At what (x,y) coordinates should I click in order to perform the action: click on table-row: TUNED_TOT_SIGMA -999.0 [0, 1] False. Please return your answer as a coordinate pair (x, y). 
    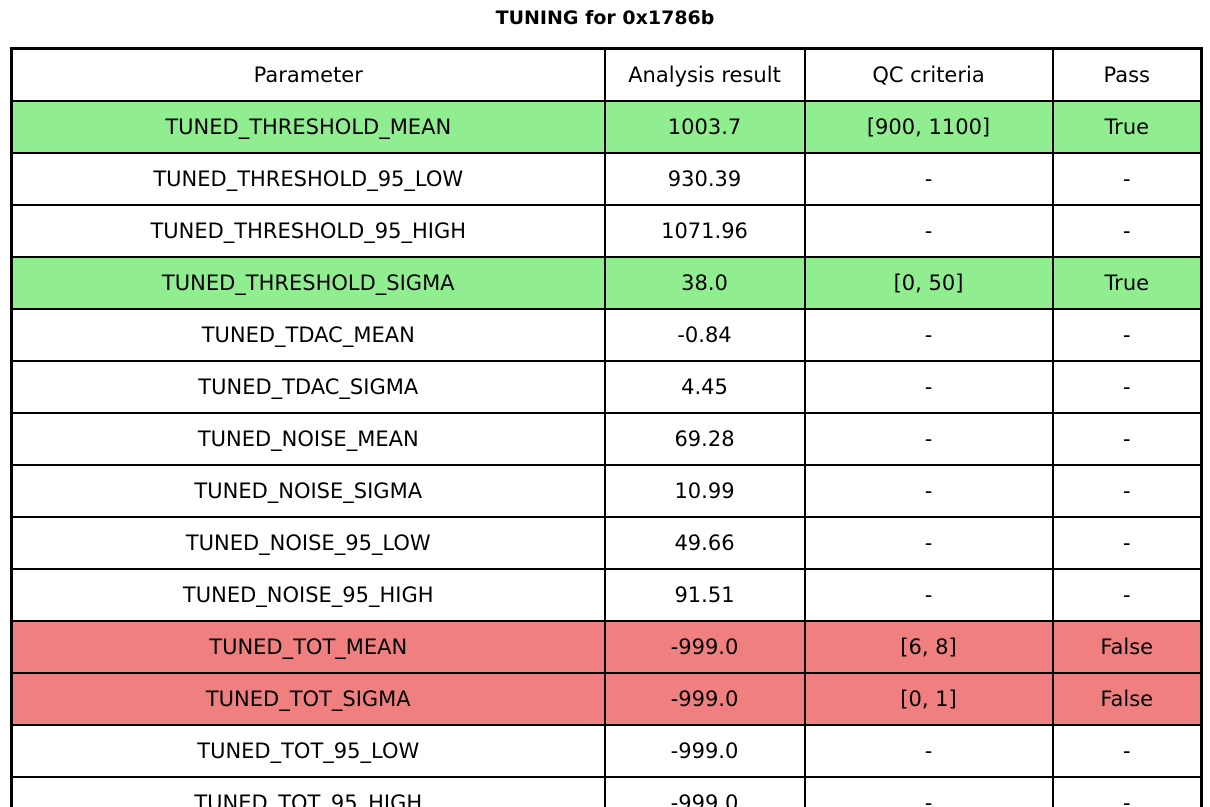
    Looking at the image, I should click on (606, 699).